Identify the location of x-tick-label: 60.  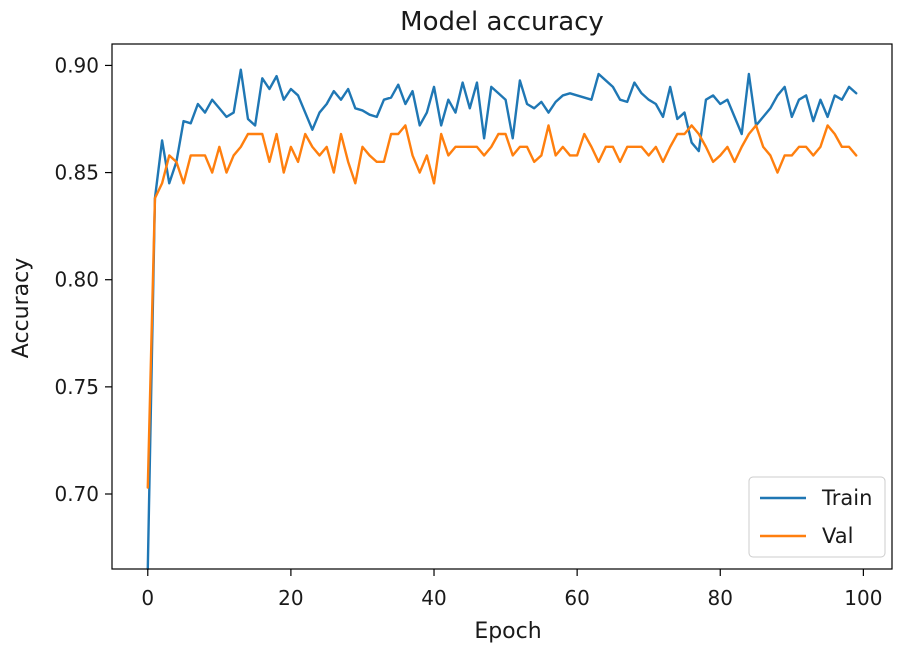
(576, 598).